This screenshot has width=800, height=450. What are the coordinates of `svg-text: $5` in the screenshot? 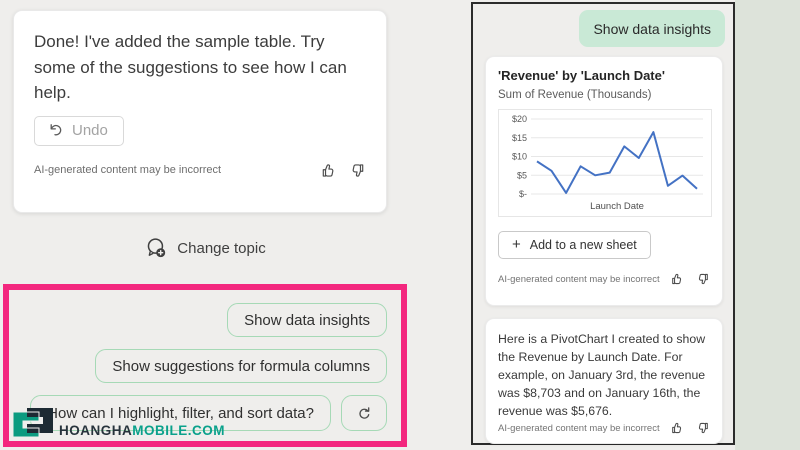 It's located at (522, 175).